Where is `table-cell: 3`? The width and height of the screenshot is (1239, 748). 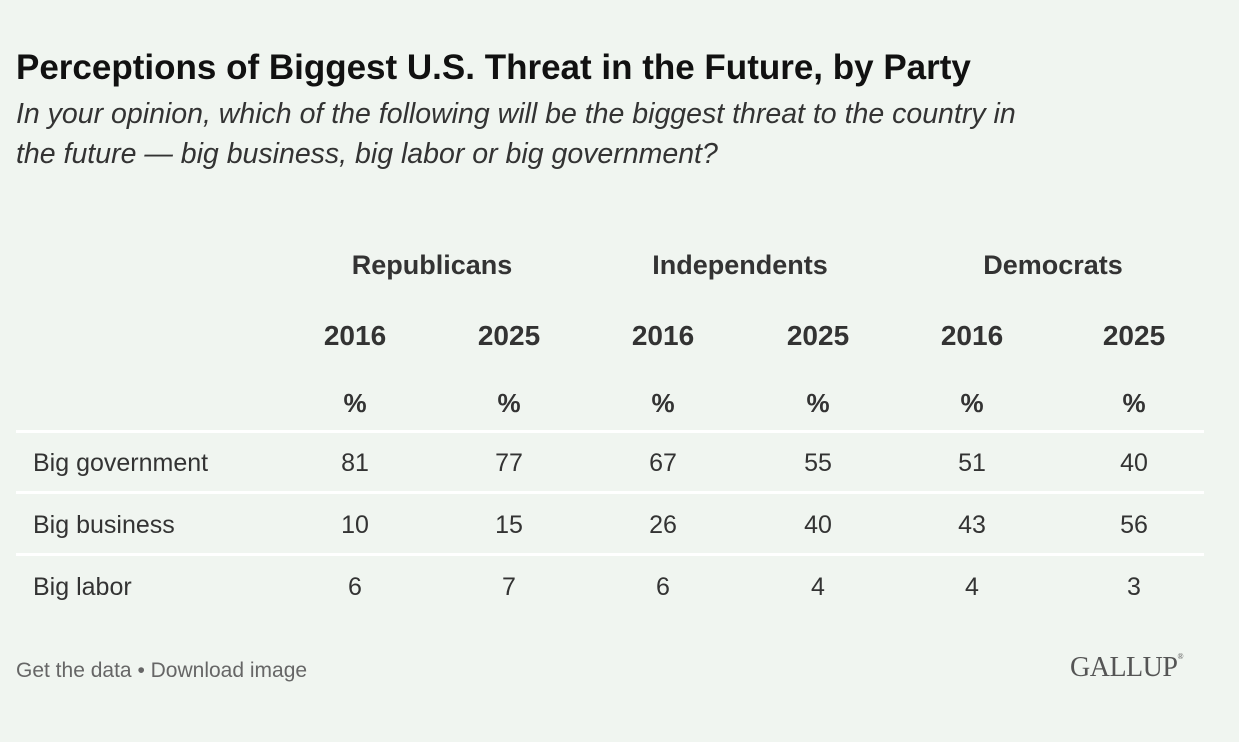 table-cell: 3 is located at coordinates (1134, 587).